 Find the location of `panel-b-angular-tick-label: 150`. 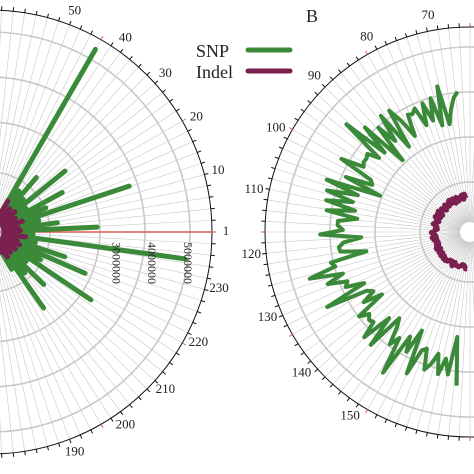

panel-b-angular-tick-label: 150 is located at coordinates (350, 414).